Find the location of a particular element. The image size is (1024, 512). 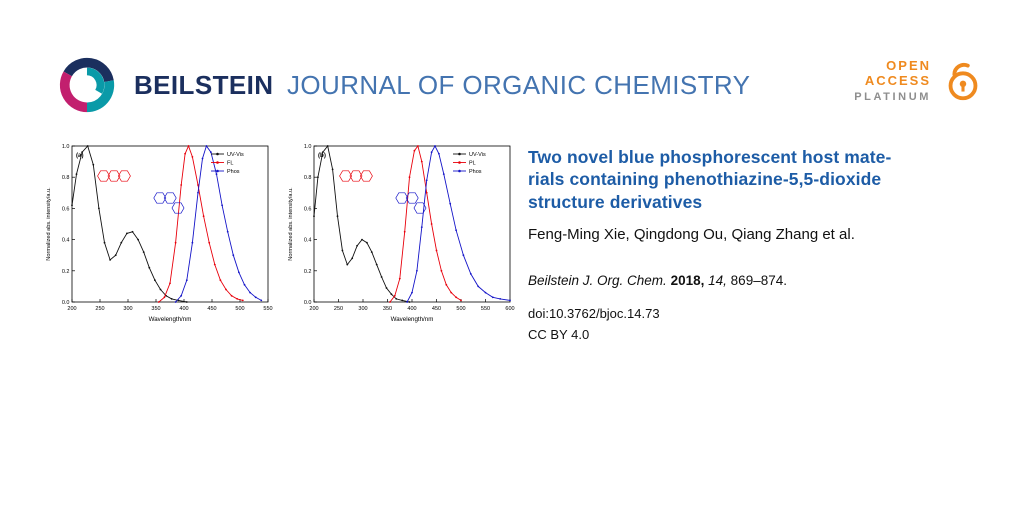

svg-text: 600 is located at coordinates (509, 309).